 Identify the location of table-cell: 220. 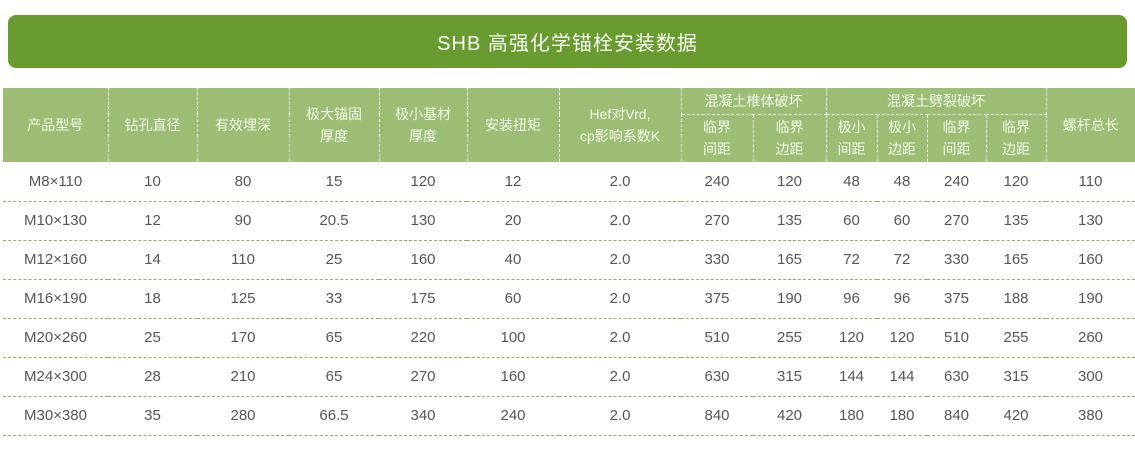
(423, 338).